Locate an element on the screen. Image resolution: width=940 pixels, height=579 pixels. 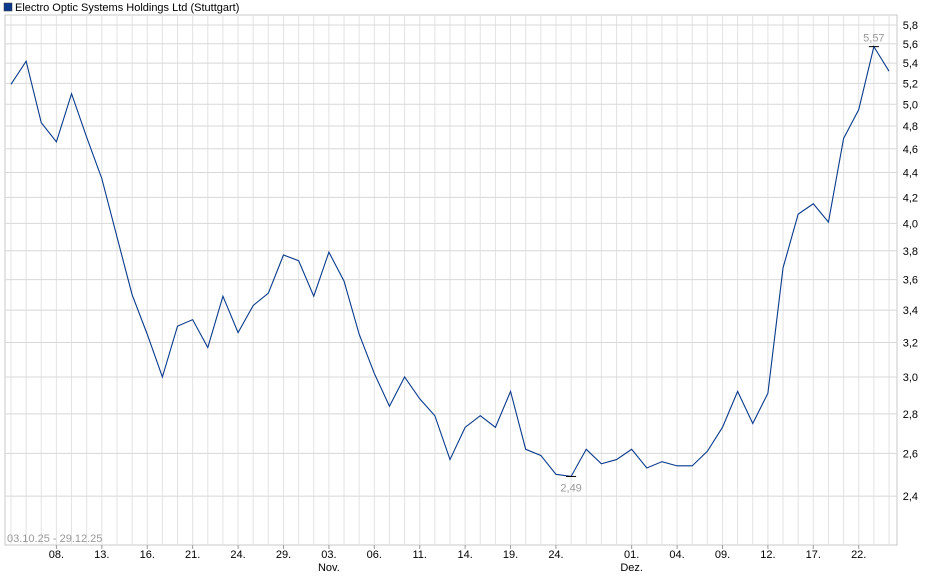
y-tick-label: 5,0 is located at coordinates (910, 105).